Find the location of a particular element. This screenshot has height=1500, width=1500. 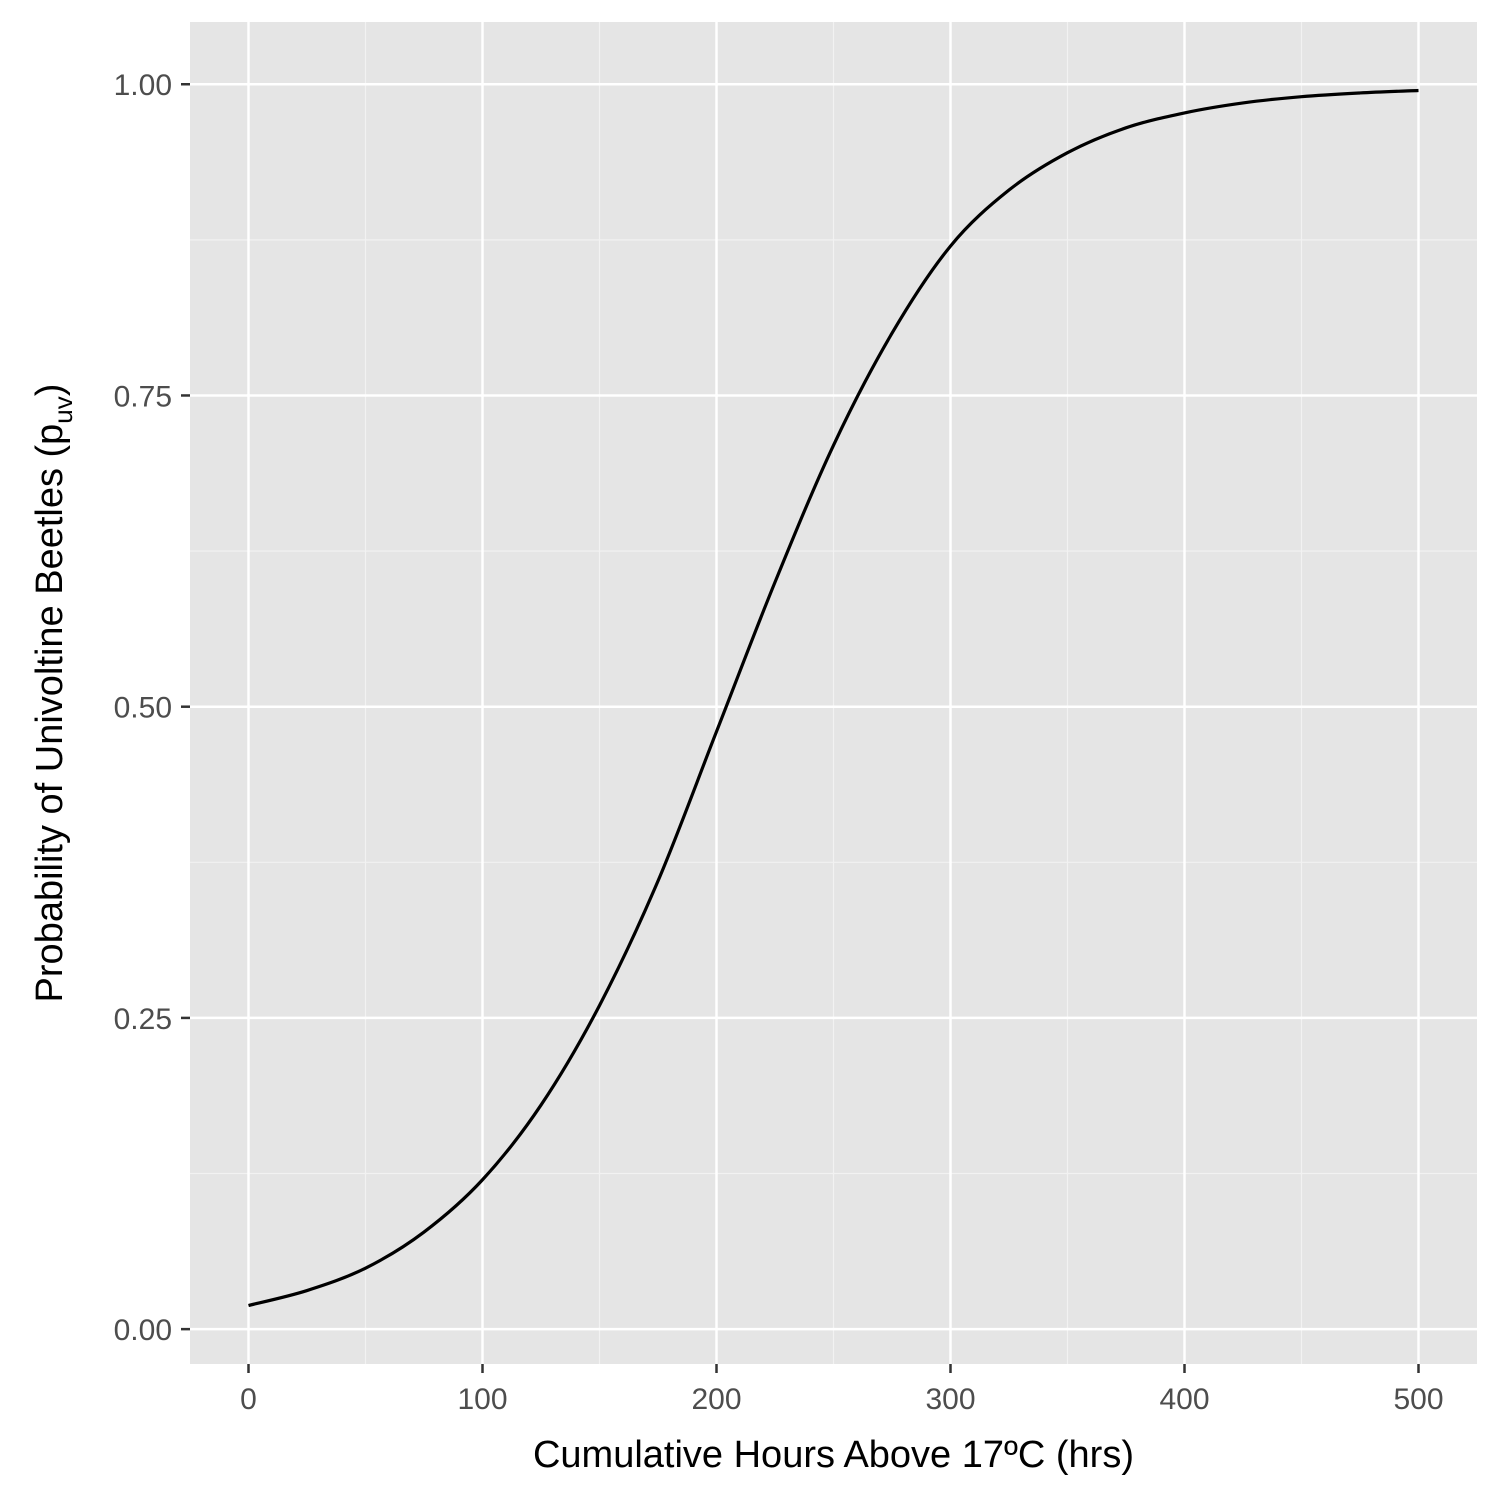

x-tick-label: 100 is located at coordinates (482, 1399).